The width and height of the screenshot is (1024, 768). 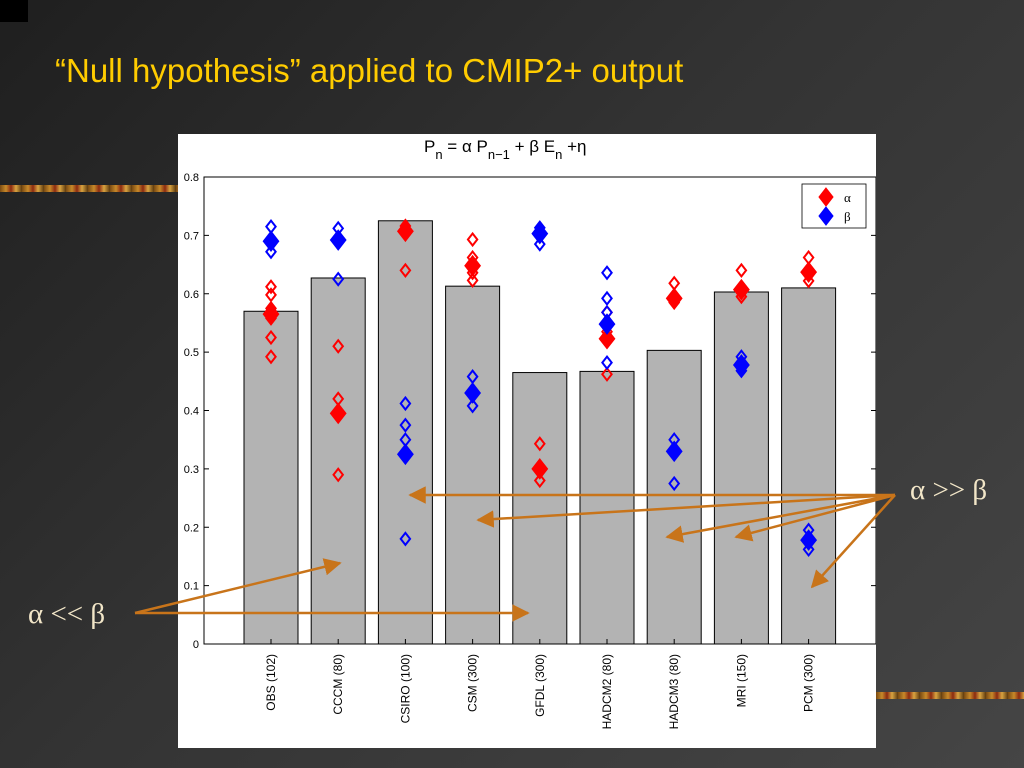 I want to click on arrow-alpha-gt-beta-hadcm3, so click(x=780, y=518).